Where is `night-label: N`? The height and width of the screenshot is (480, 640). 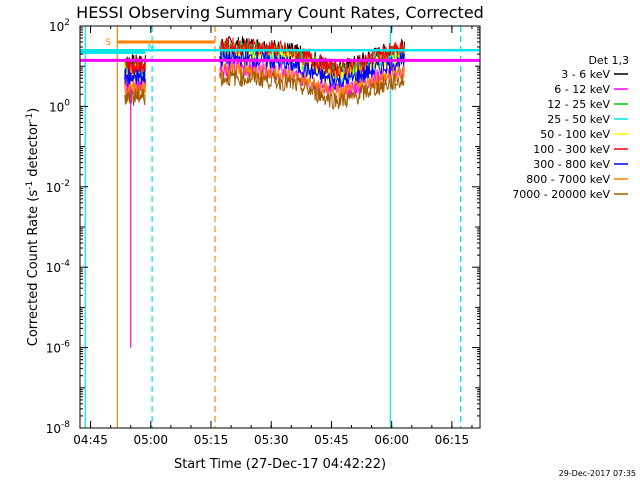 night-label: N is located at coordinates (150, 48).